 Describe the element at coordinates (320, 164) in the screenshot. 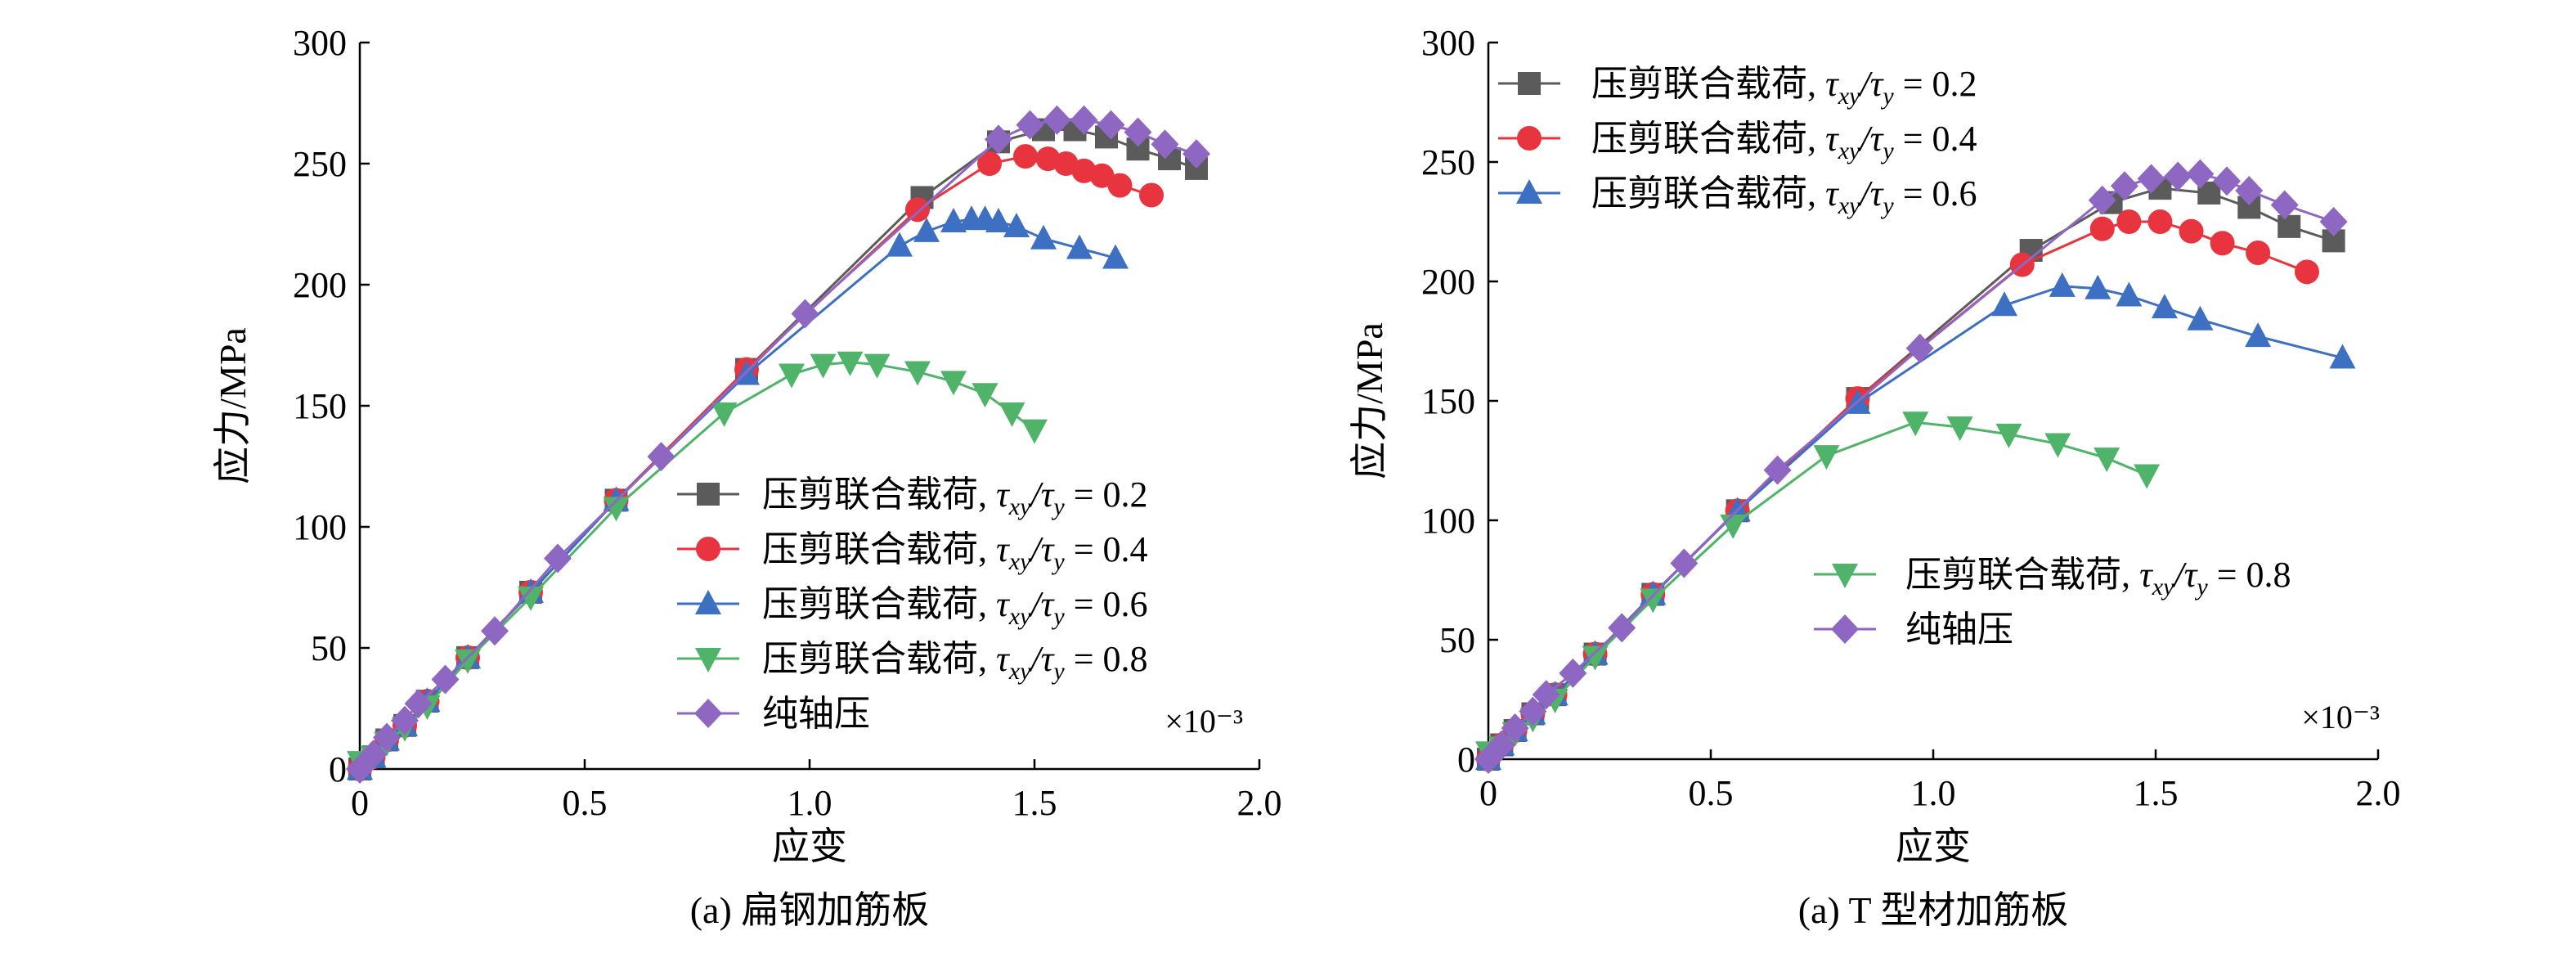

I see `y-tick-label: 250` at that location.